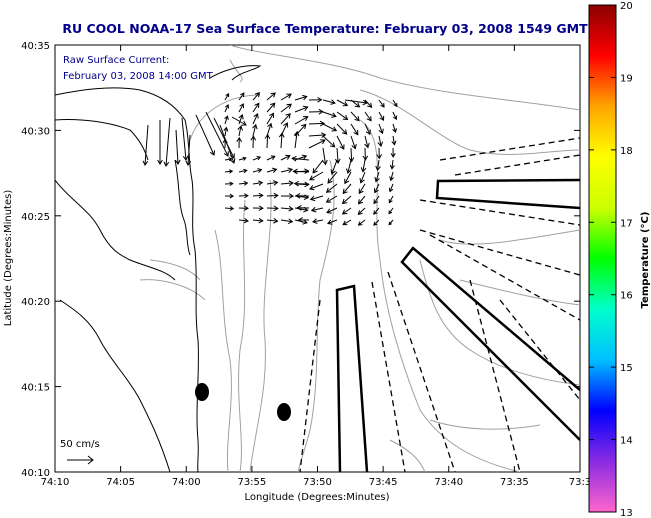 This screenshot has height=518, width=651. What do you see at coordinates (186, 482) in the screenshot?
I see `x-tick-label: 74:00` at bounding box center [186, 482].